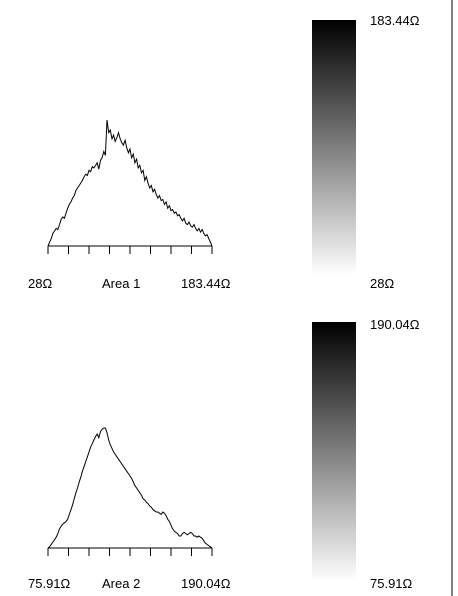 This screenshot has height=596, width=458. What do you see at coordinates (395, 20) in the screenshot?
I see `colorbar-max-label-1: 183.44Ω` at bounding box center [395, 20].